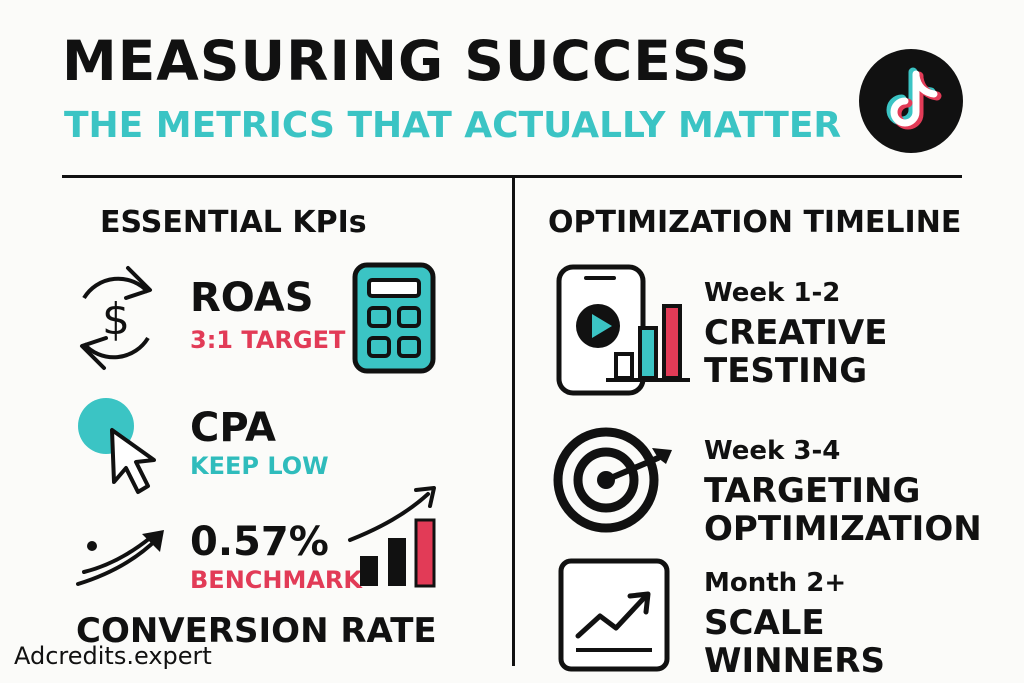 The image size is (1024, 683). I want to click on click-cursor-icon, so click(117, 446).